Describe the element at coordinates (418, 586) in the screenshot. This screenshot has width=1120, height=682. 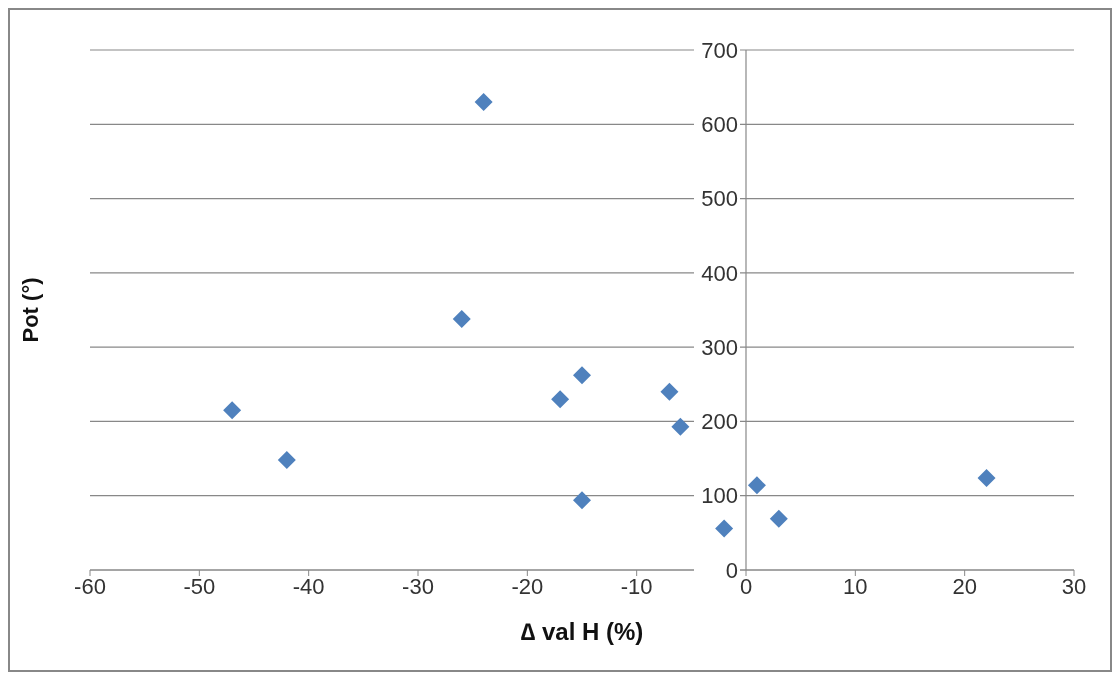
I see `x-tick-label: -30` at that location.